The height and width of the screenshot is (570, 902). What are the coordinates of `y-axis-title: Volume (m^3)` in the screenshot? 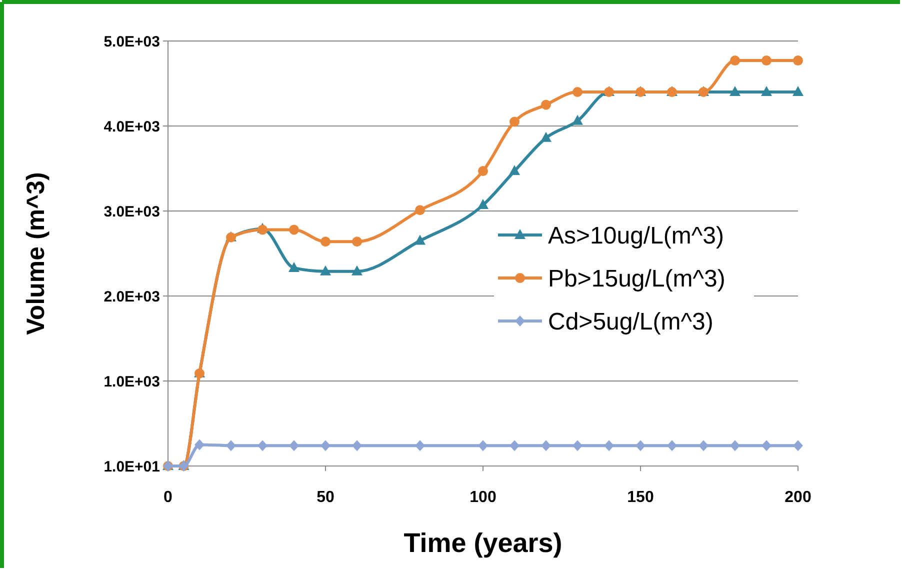 It's located at (36, 253).